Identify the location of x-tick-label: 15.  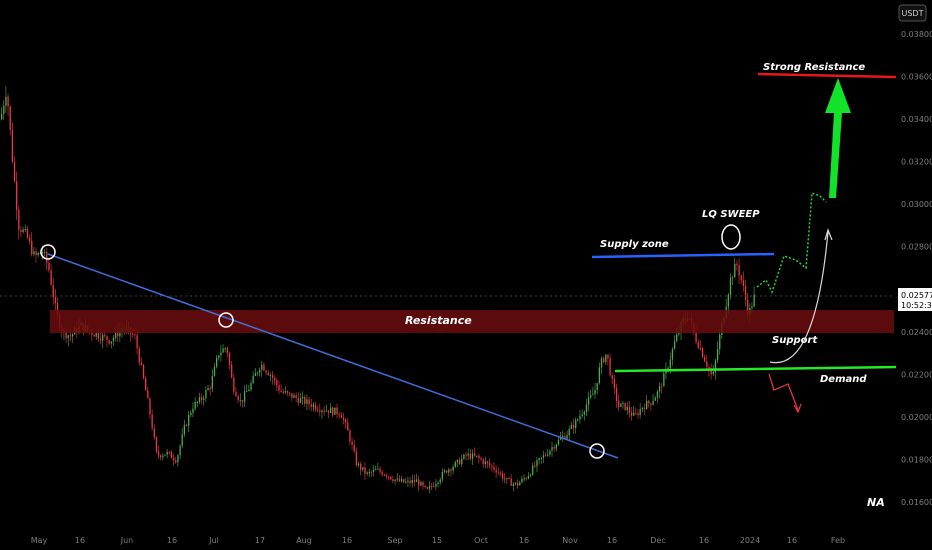
(437, 540).